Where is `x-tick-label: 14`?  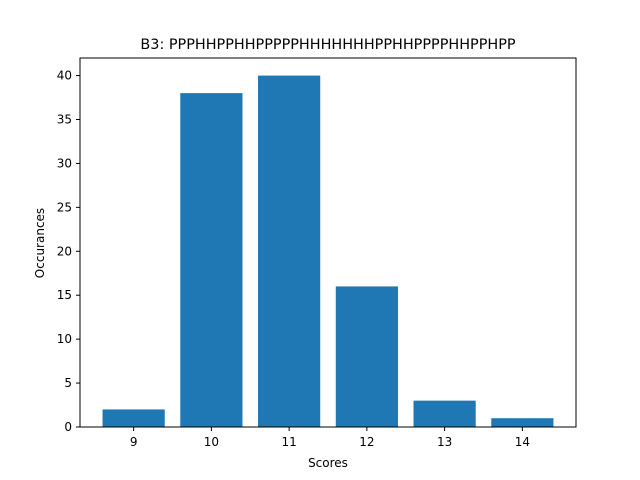 x-tick-label: 14 is located at coordinates (522, 442).